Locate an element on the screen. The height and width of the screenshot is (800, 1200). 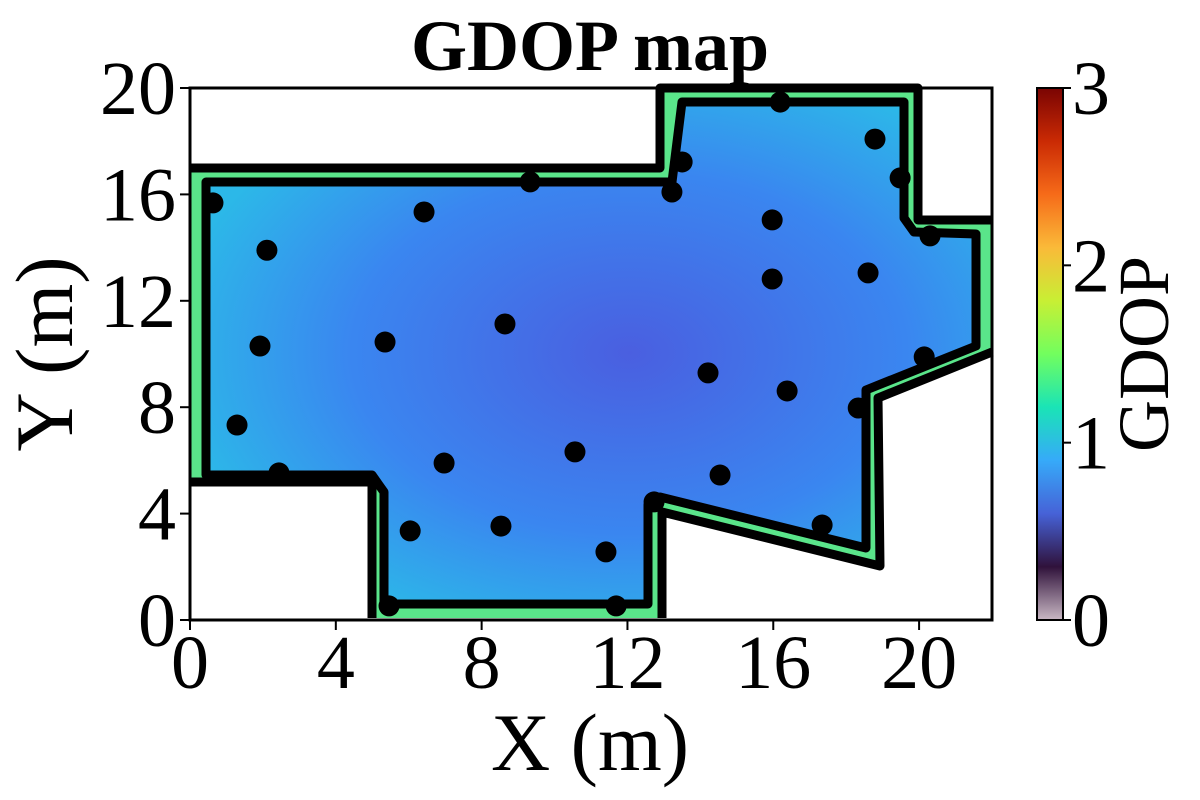
y-tick-label: 4 is located at coordinates (157, 515).